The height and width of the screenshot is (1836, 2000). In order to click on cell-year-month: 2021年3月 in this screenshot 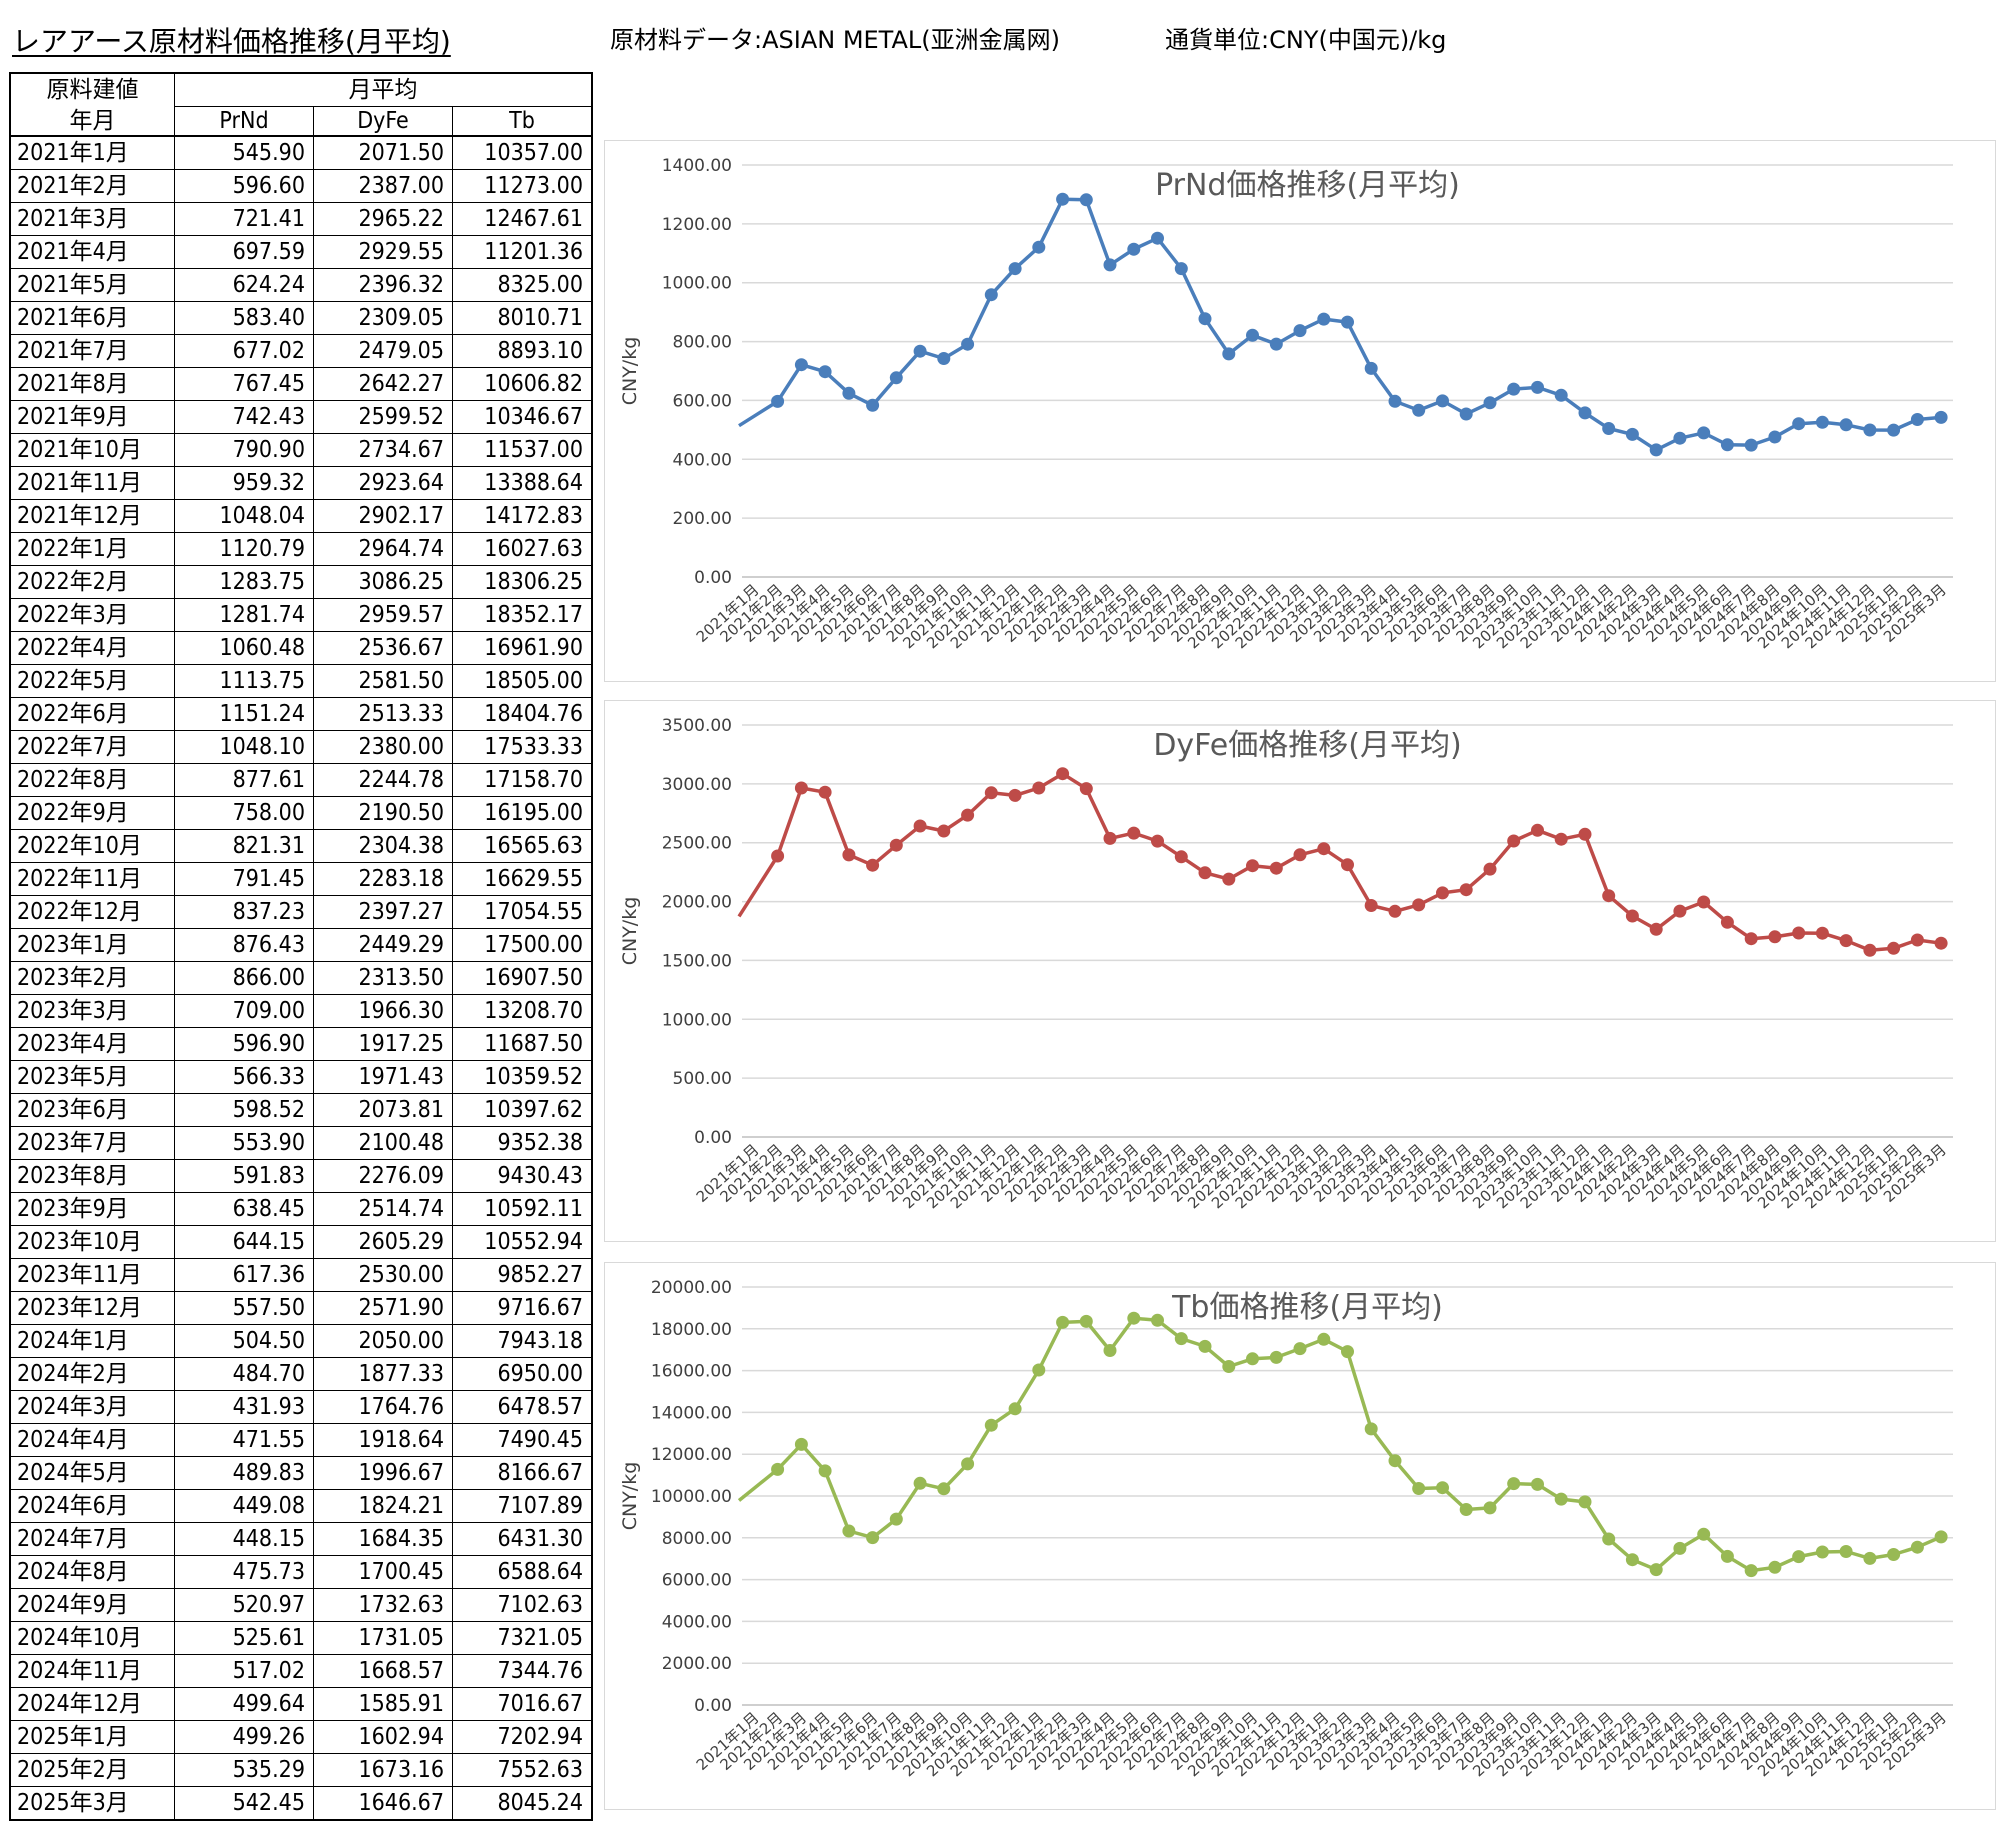, I will do `click(92, 219)`.